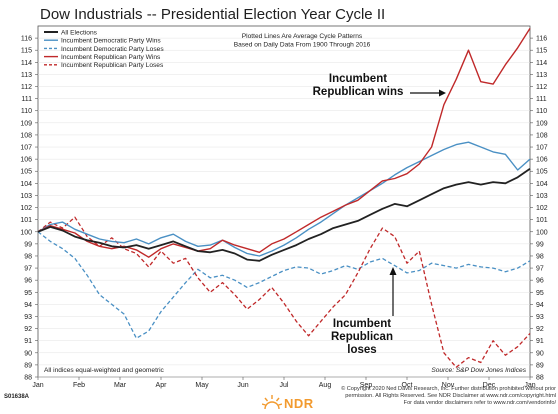 The width and height of the screenshot is (558, 414). What do you see at coordinates (540, 317) in the screenshot?
I see `y-tick-label-right: 93` at bounding box center [540, 317].